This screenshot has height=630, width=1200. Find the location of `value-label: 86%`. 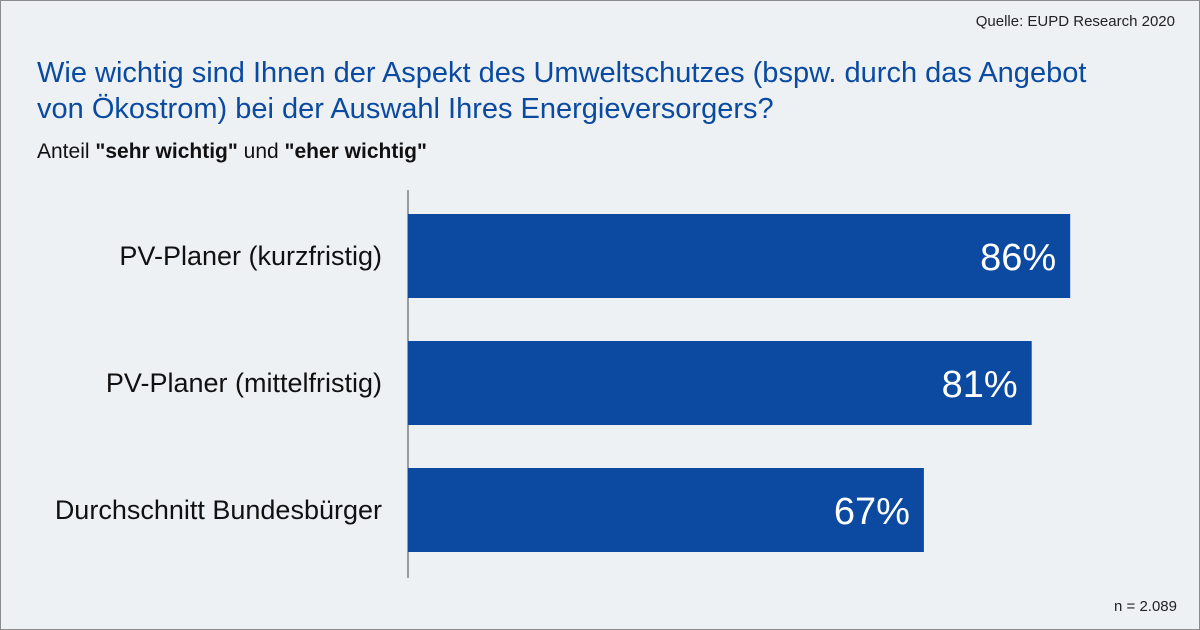

value-label: 86% is located at coordinates (1018, 258).